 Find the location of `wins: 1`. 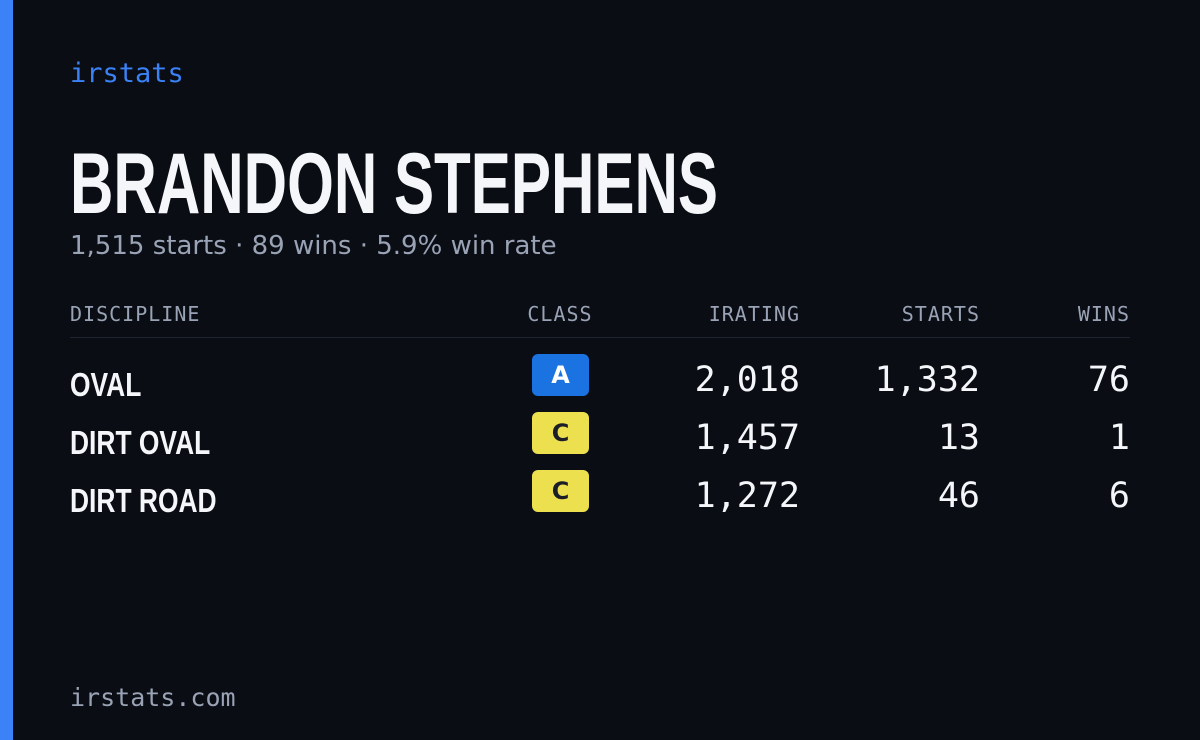

wins: 1 is located at coordinates (1119, 438).